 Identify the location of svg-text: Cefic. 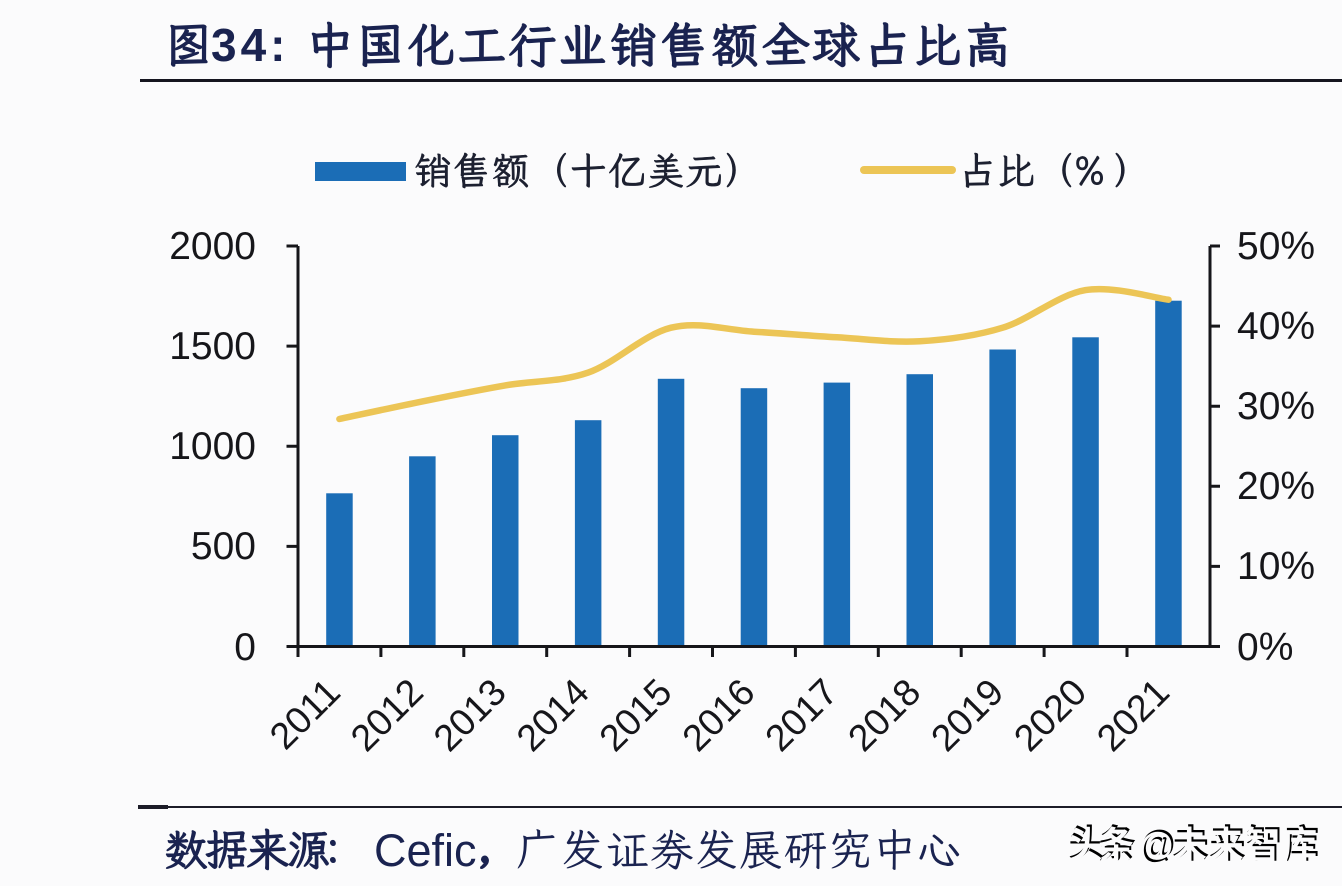
(425, 850).